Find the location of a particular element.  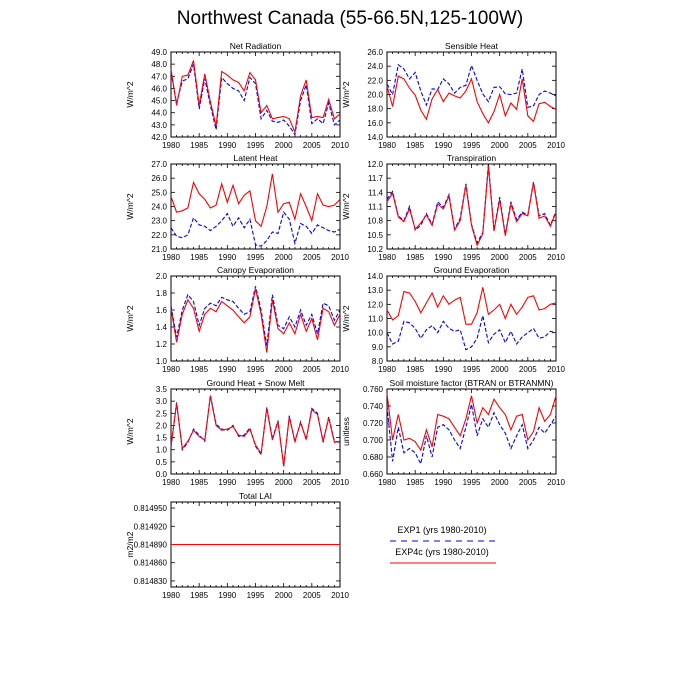

panel-4-ytick-label: 1.8 is located at coordinates (162, 293).